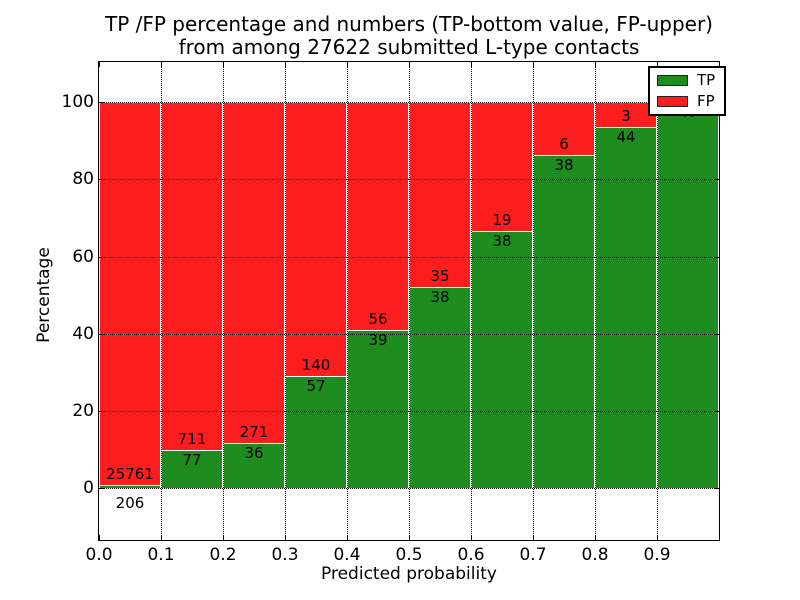 This screenshot has width=800, height=600. I want to click on x-tick-label-0.4: 0.4, so click(347, 555).